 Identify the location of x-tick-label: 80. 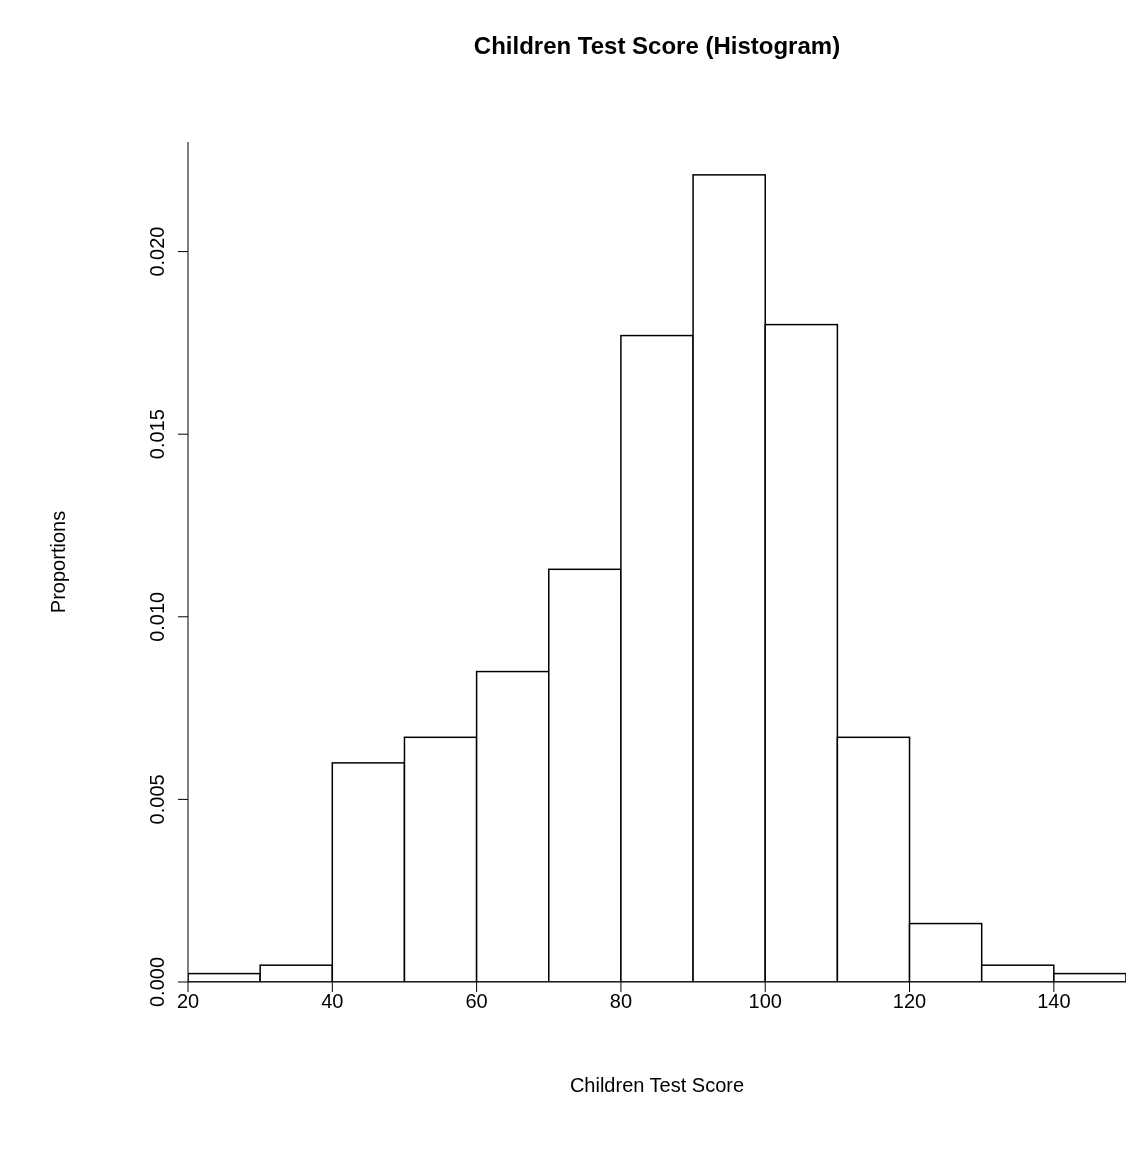
(621, 1001).